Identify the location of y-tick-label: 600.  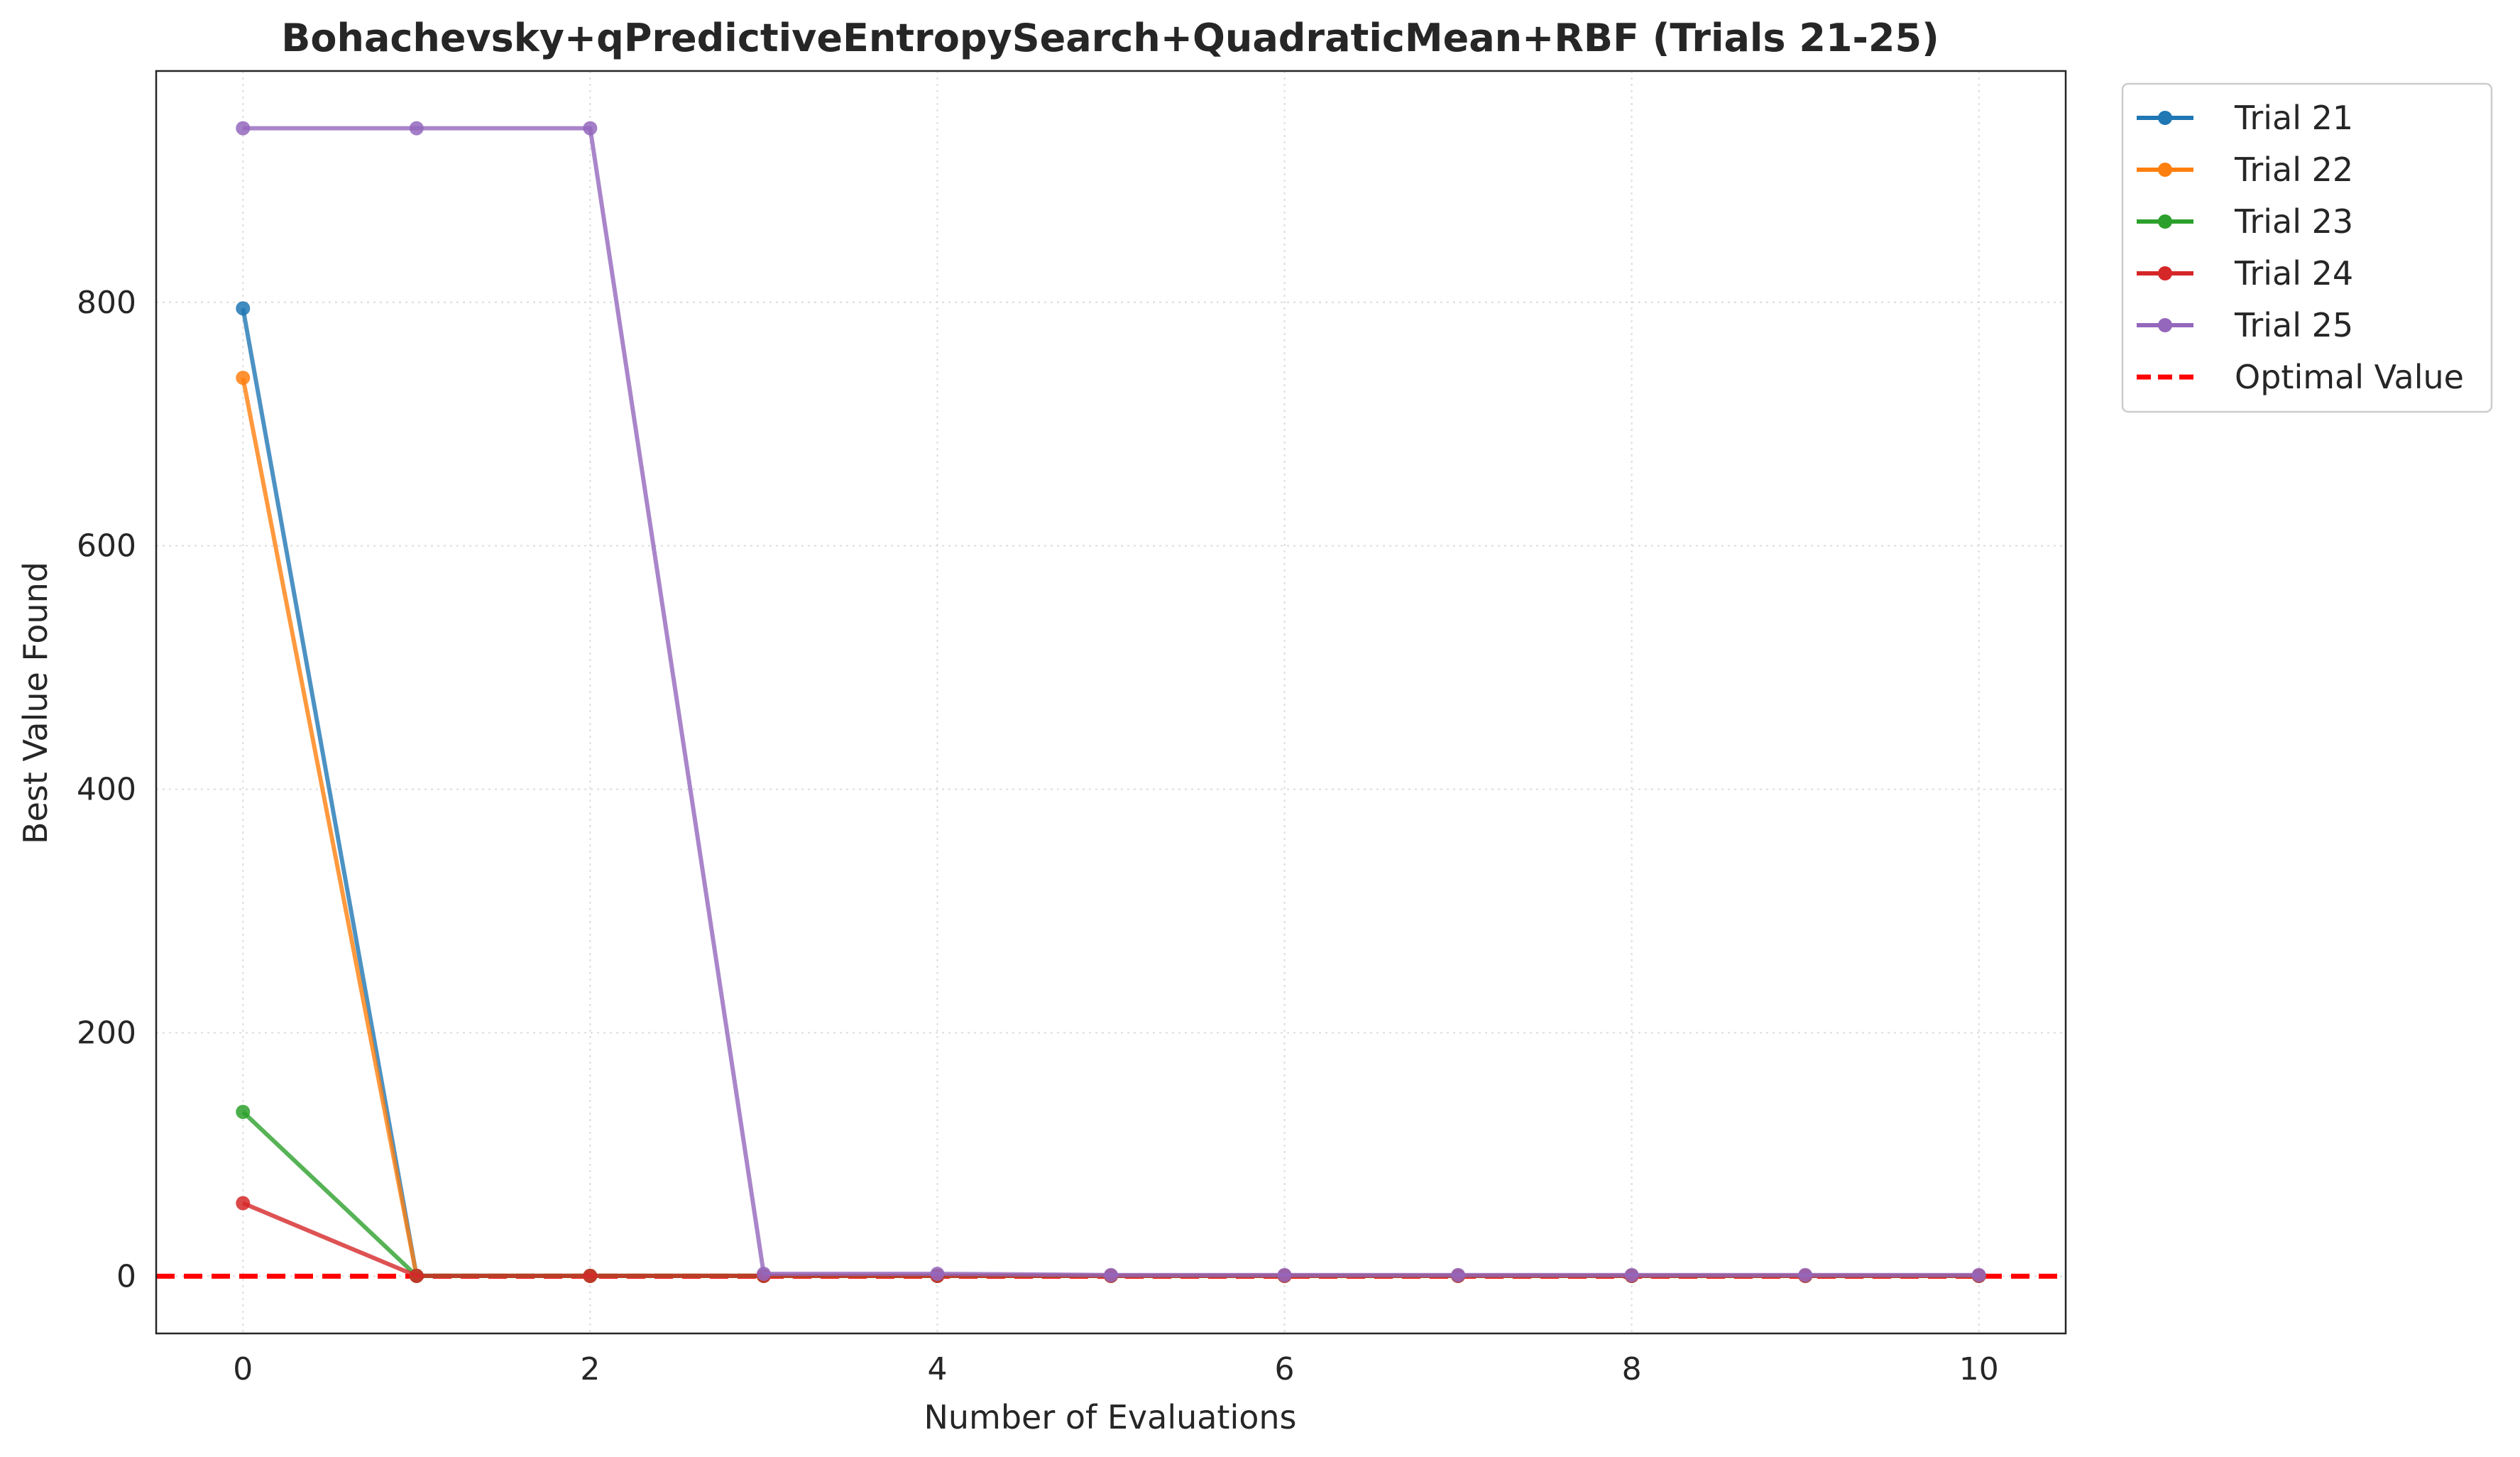
(107, 546).